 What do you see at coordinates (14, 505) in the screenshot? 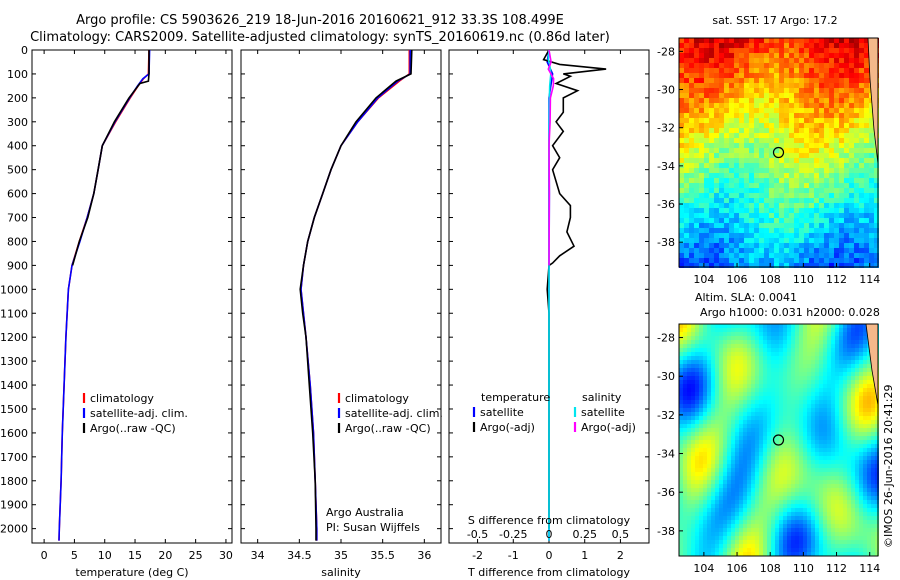
I see `y-tick-label: 1900` at bounding box center [14, 505].